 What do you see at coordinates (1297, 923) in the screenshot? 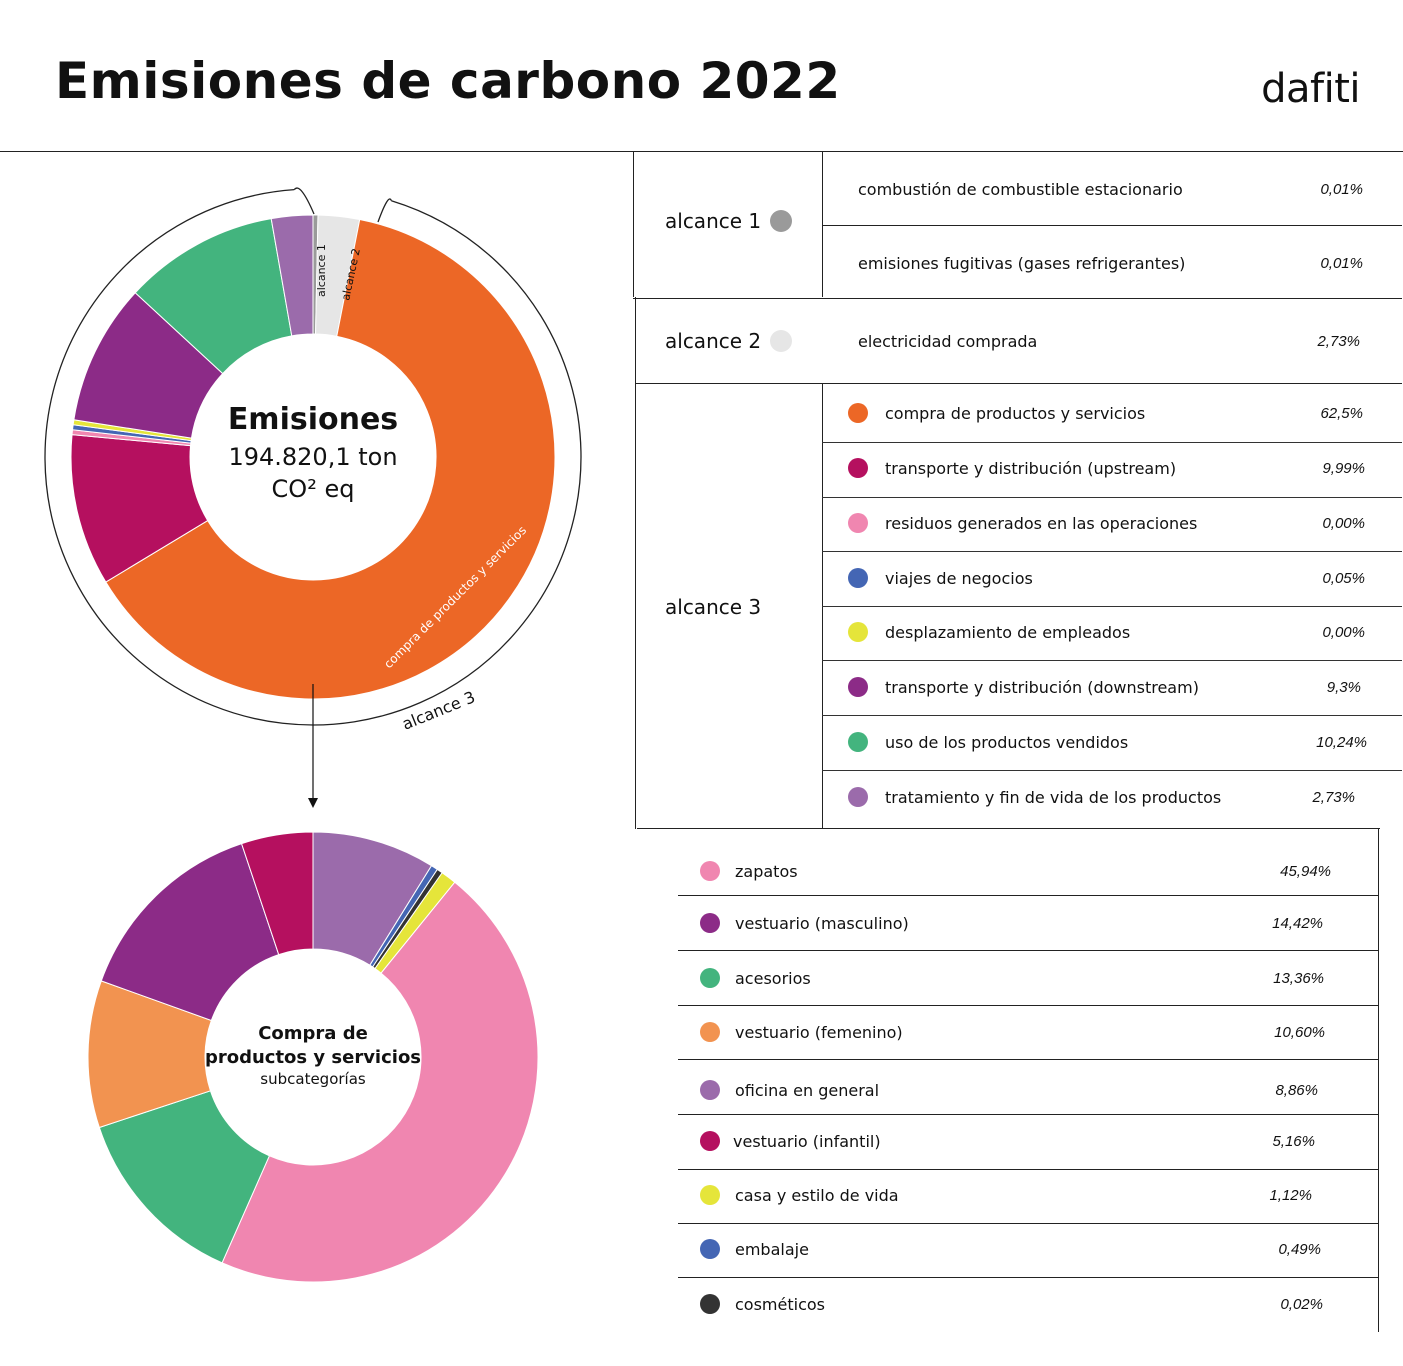
I see `subcat-row-value: 14,42%` at bounding box center [1297, 923].